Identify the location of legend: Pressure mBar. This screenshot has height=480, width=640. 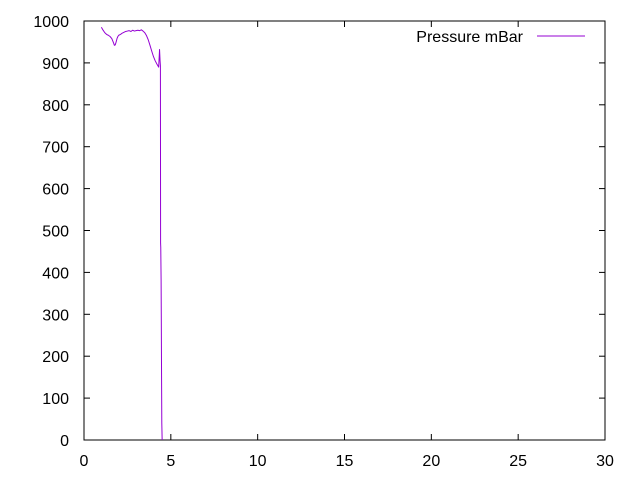
(500, 37).